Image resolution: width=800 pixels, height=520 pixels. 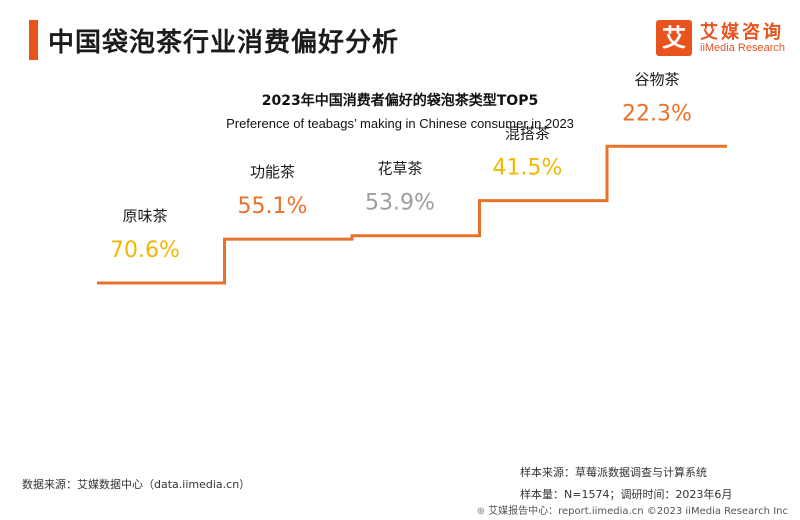 I want to click on data-source: 数据来源：艾媒数据中心（data.iimedia.cn）, so click(x=136, y=484).